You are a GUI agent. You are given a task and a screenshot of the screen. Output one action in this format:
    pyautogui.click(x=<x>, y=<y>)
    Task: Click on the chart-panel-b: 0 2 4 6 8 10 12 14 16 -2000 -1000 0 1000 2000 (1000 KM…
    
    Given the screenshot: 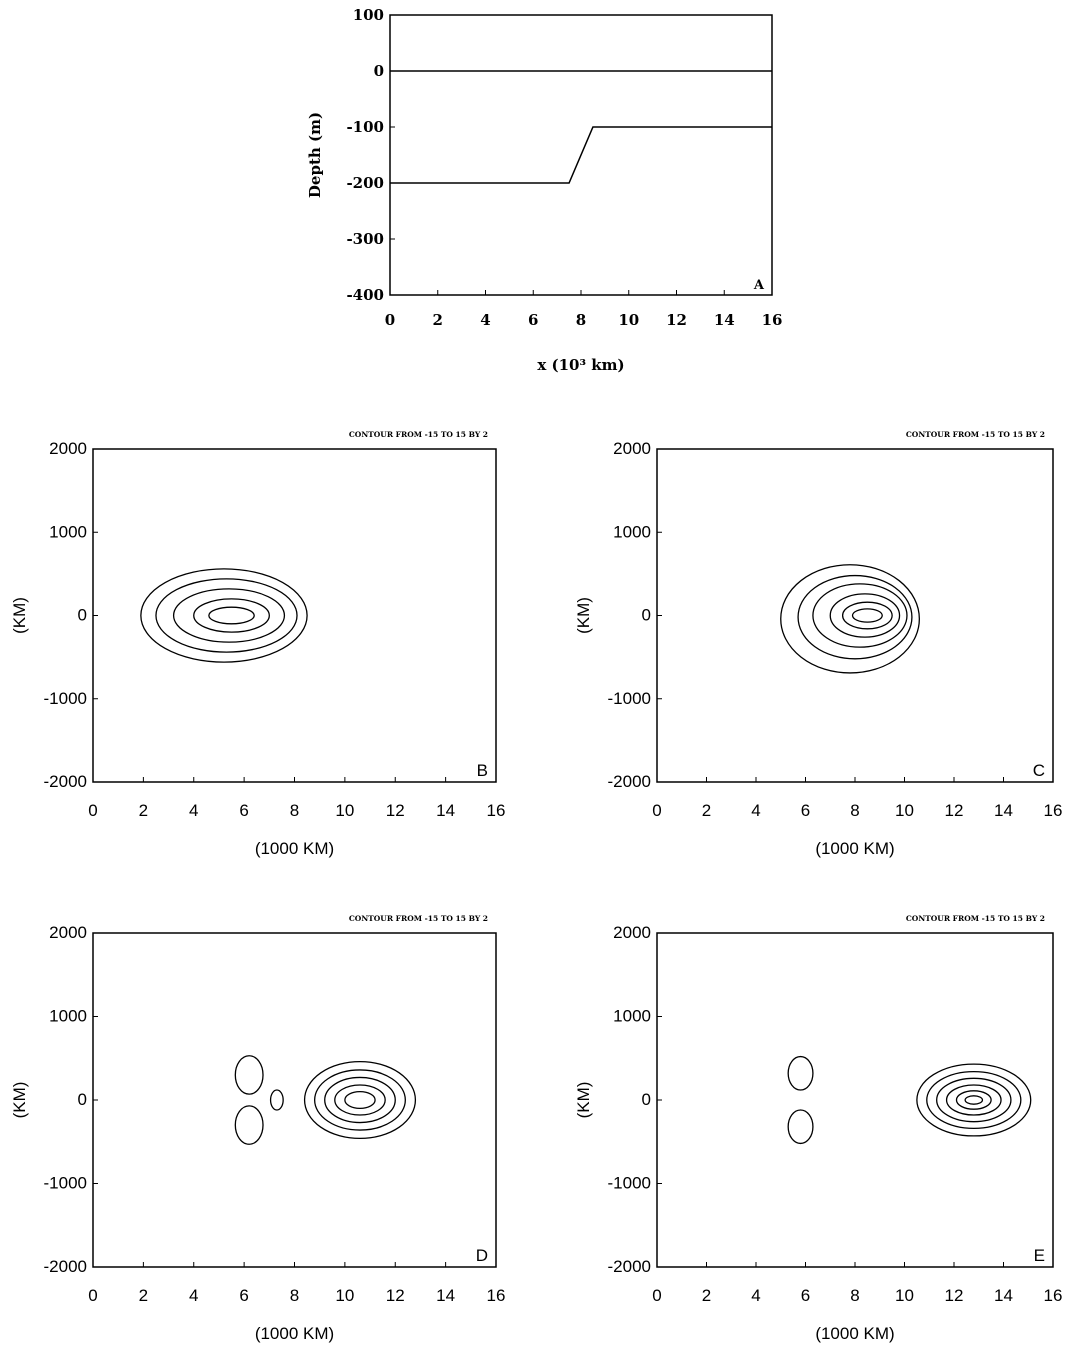 What is the action you would take?
    pyautogui.click(x=257, y=644)
    